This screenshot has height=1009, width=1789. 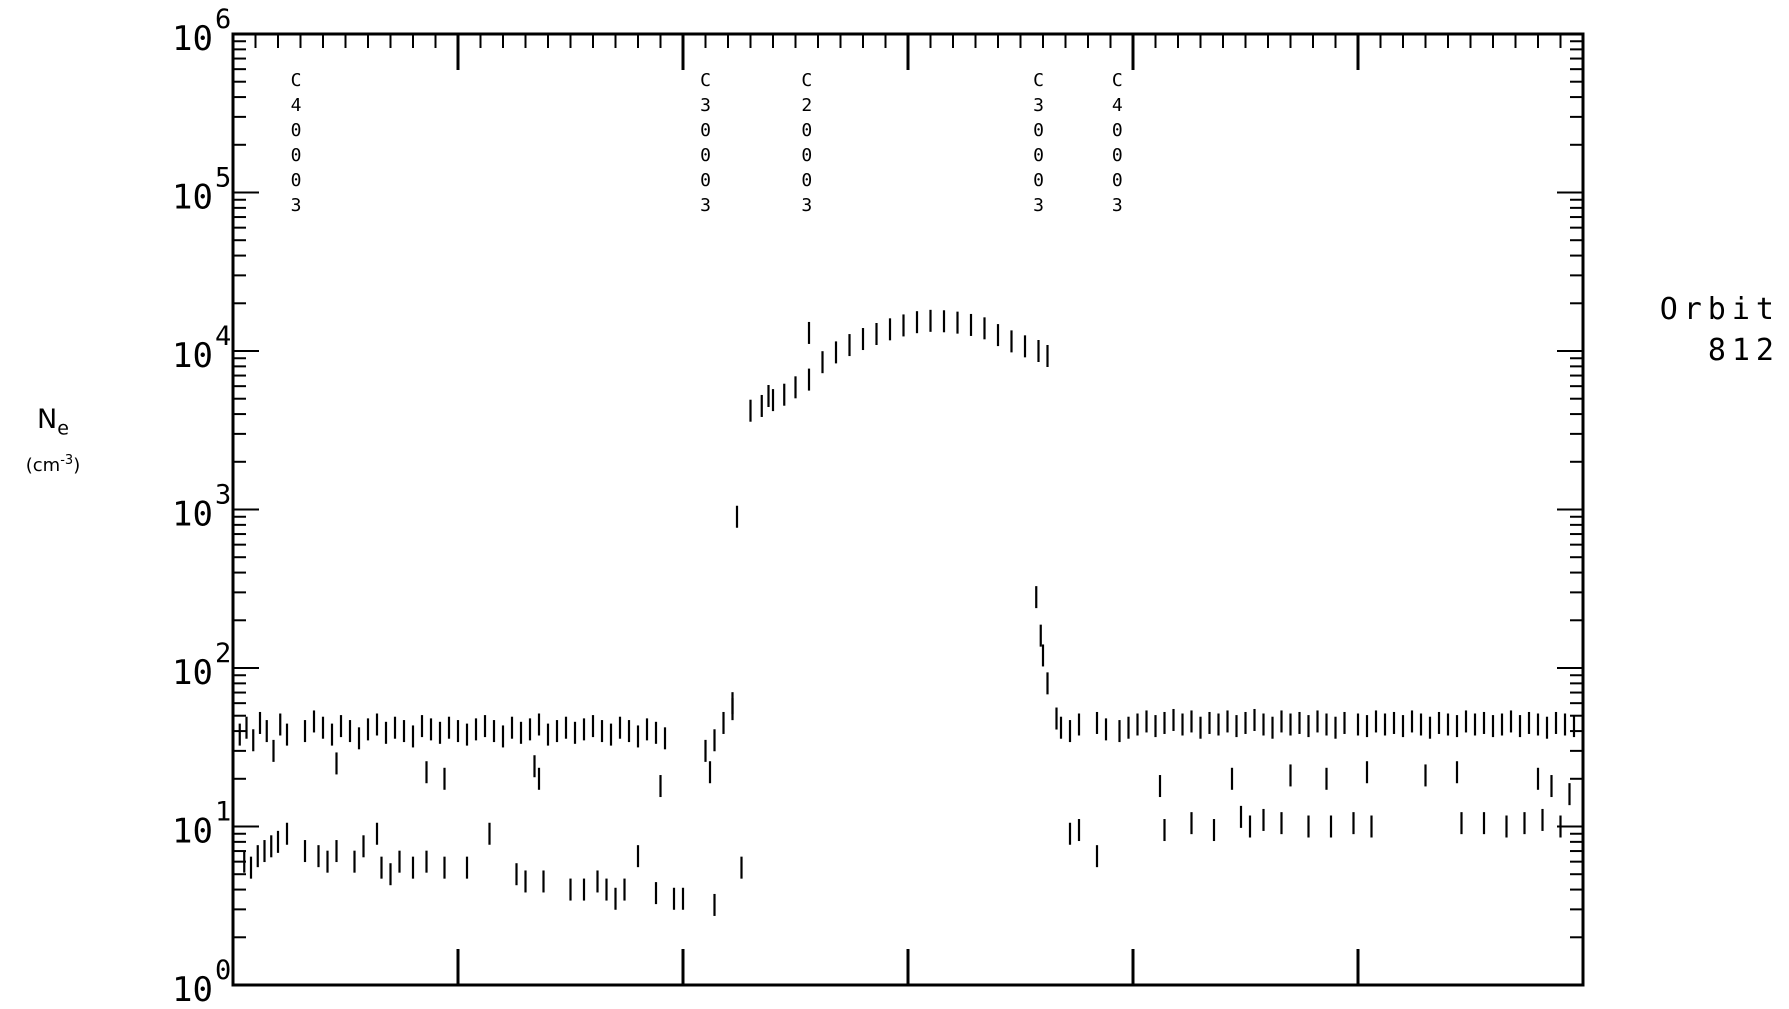 I want to click on y-tick-label-exponent: 2, so click(x=223, y=653).